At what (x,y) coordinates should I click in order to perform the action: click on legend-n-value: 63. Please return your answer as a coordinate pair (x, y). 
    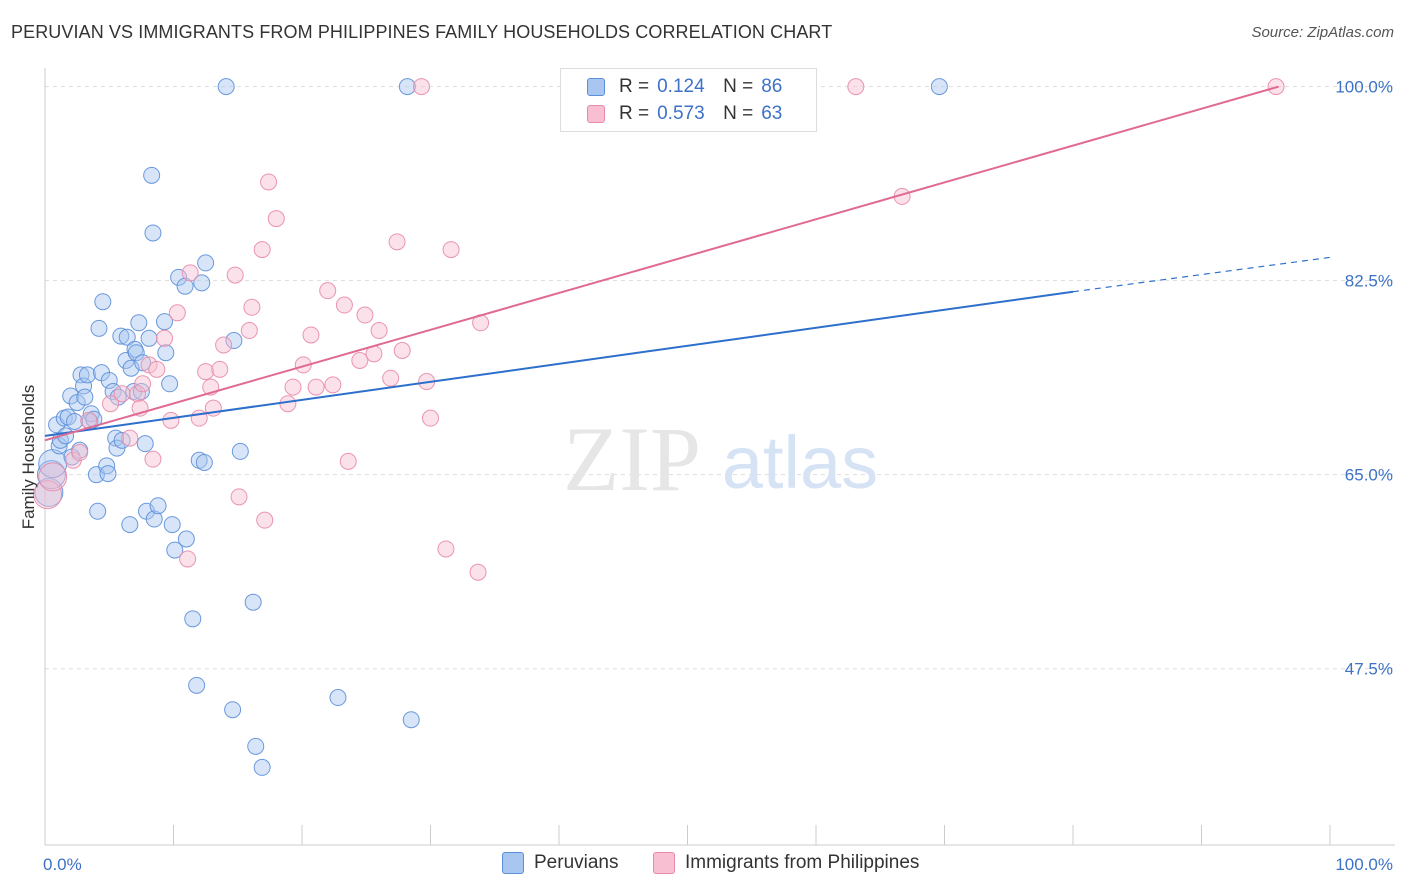
    Looking at the image, I should click on (772, 113).